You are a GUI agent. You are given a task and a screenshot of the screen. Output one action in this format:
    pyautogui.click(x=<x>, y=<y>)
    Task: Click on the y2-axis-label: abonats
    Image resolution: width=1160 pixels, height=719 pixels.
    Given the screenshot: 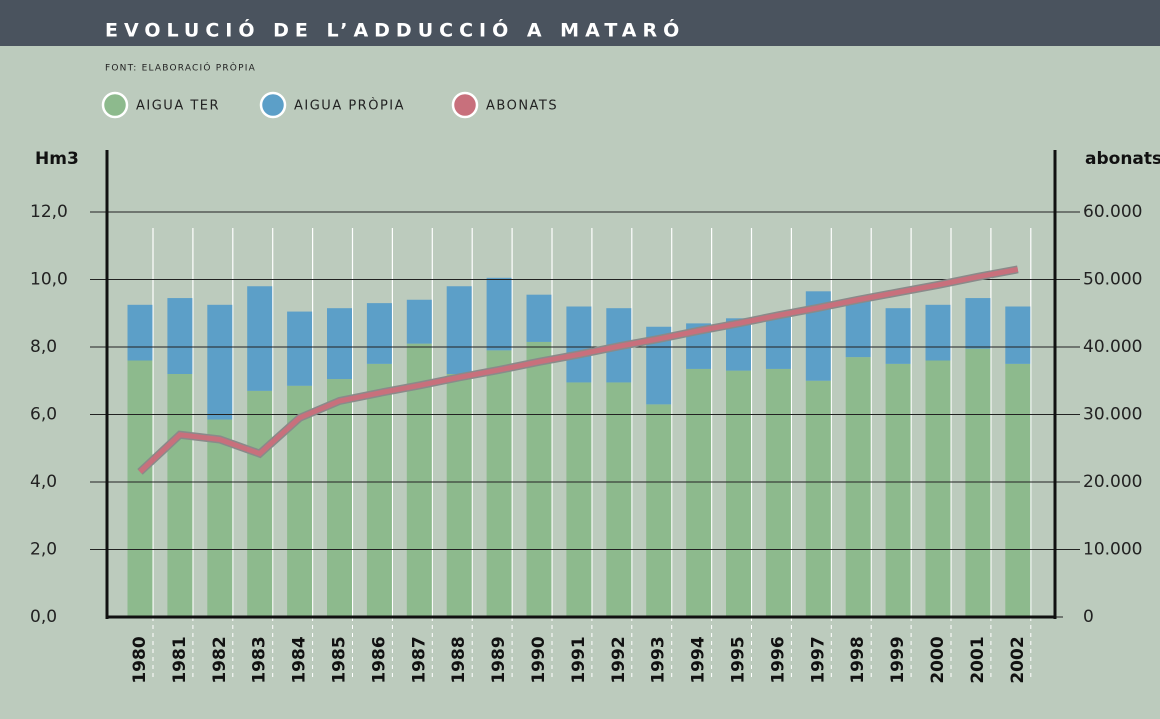 What is the action you would take?
    pyautogui.click(x=1122, y=159)
    